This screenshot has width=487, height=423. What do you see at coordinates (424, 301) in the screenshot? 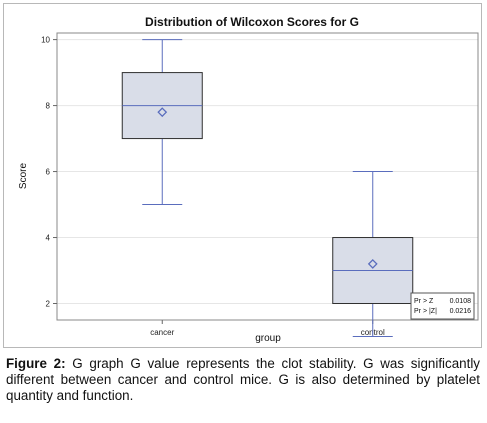
I see `inset-label-0: Pr > Z` at bounding box center [424, 301].